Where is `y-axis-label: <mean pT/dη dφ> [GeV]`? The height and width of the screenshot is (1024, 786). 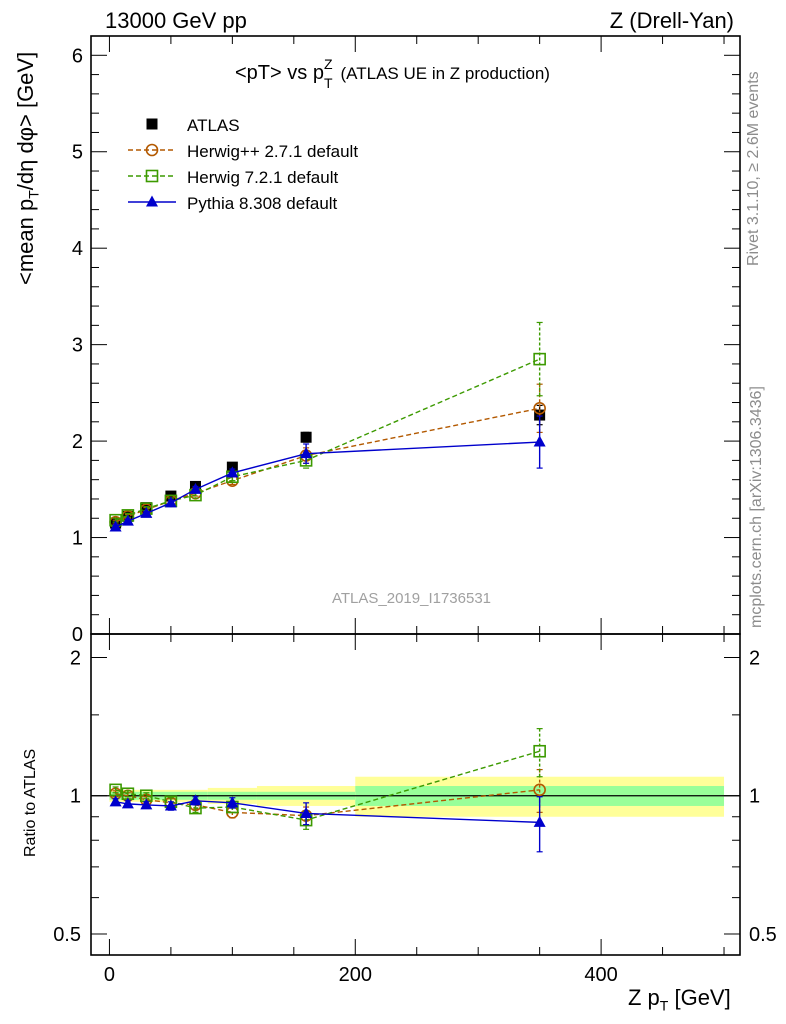
y-axis-label: <mean pT/dη dφ> [GeV] is located at coordinates (27, 168).